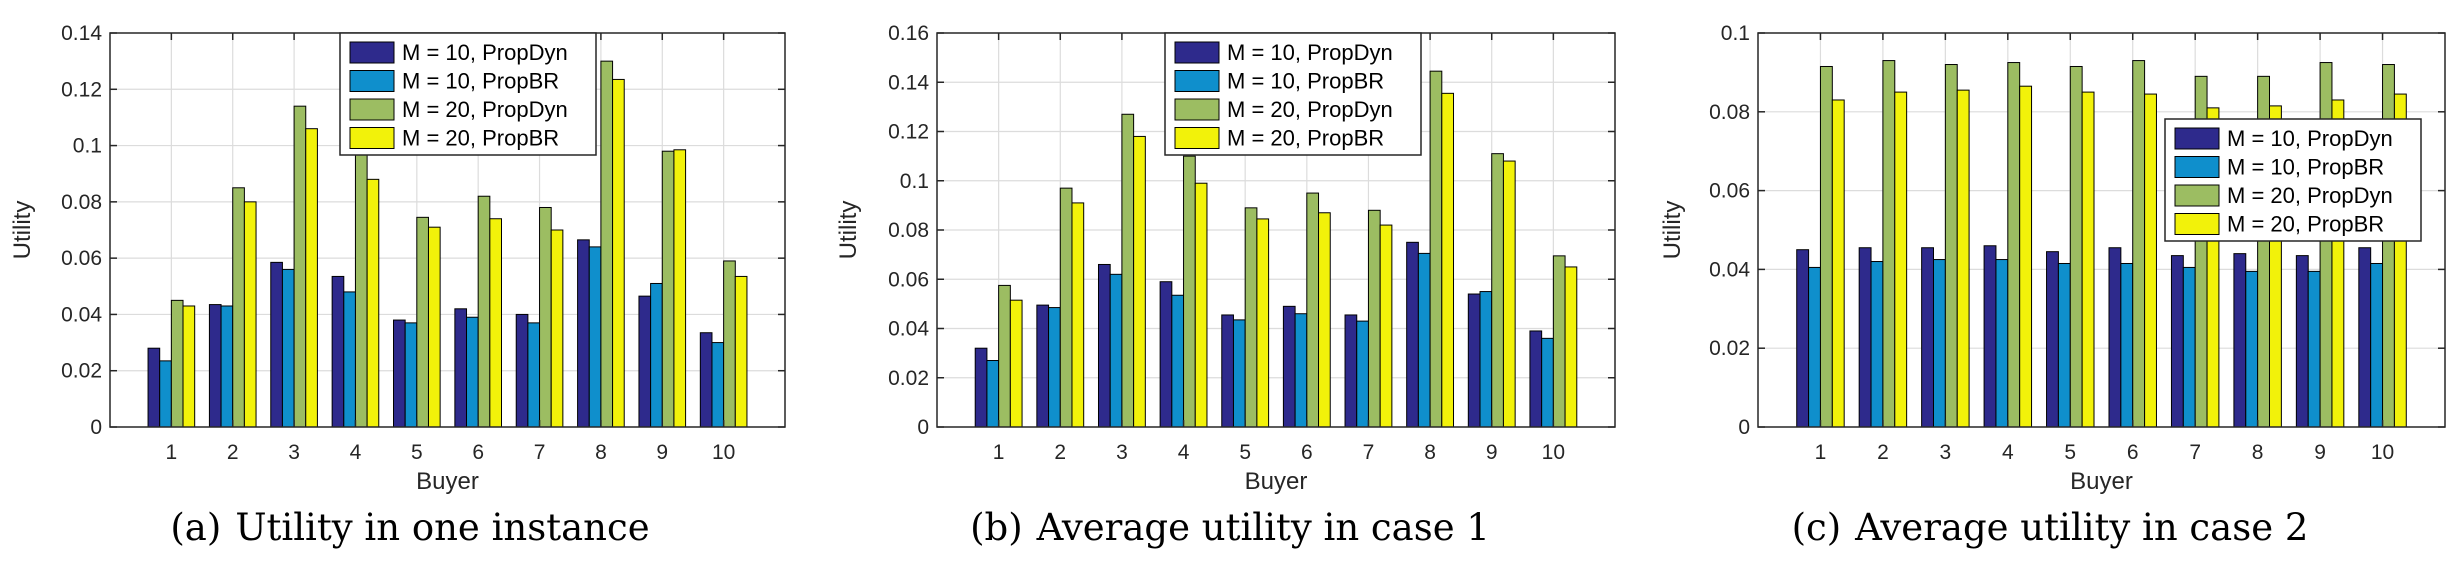  I want to click on x-tick-label: 6, so click(478, 452).